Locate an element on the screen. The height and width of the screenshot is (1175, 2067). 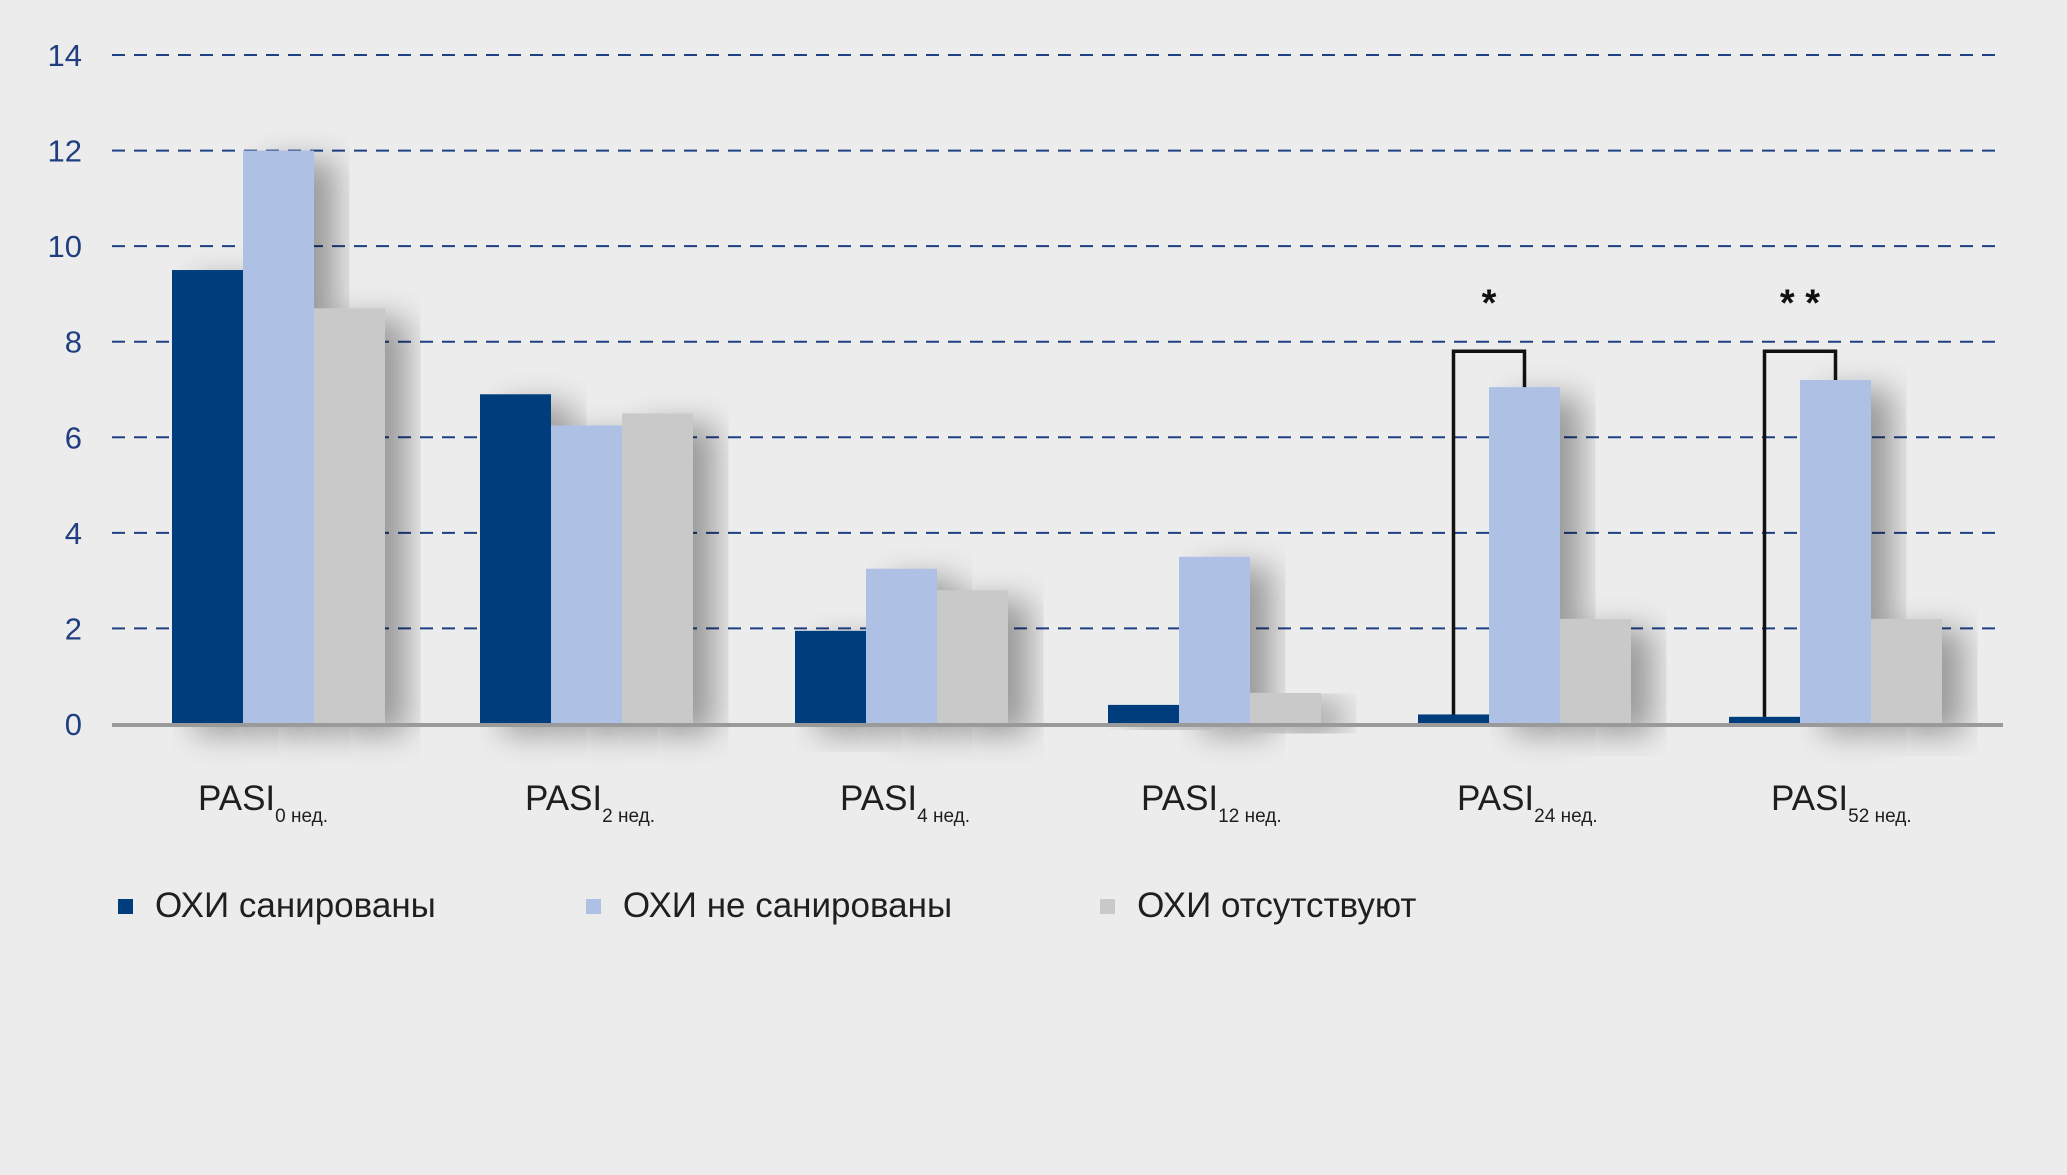
y-tick-label: 4 is located at coordinates (73, 533).